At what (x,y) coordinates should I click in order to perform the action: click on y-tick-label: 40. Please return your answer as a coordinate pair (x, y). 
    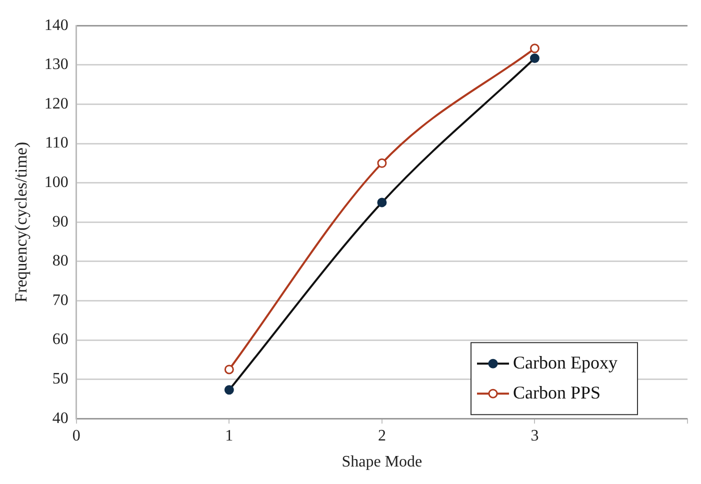
    Looking at the image, I should click on (60, 418).